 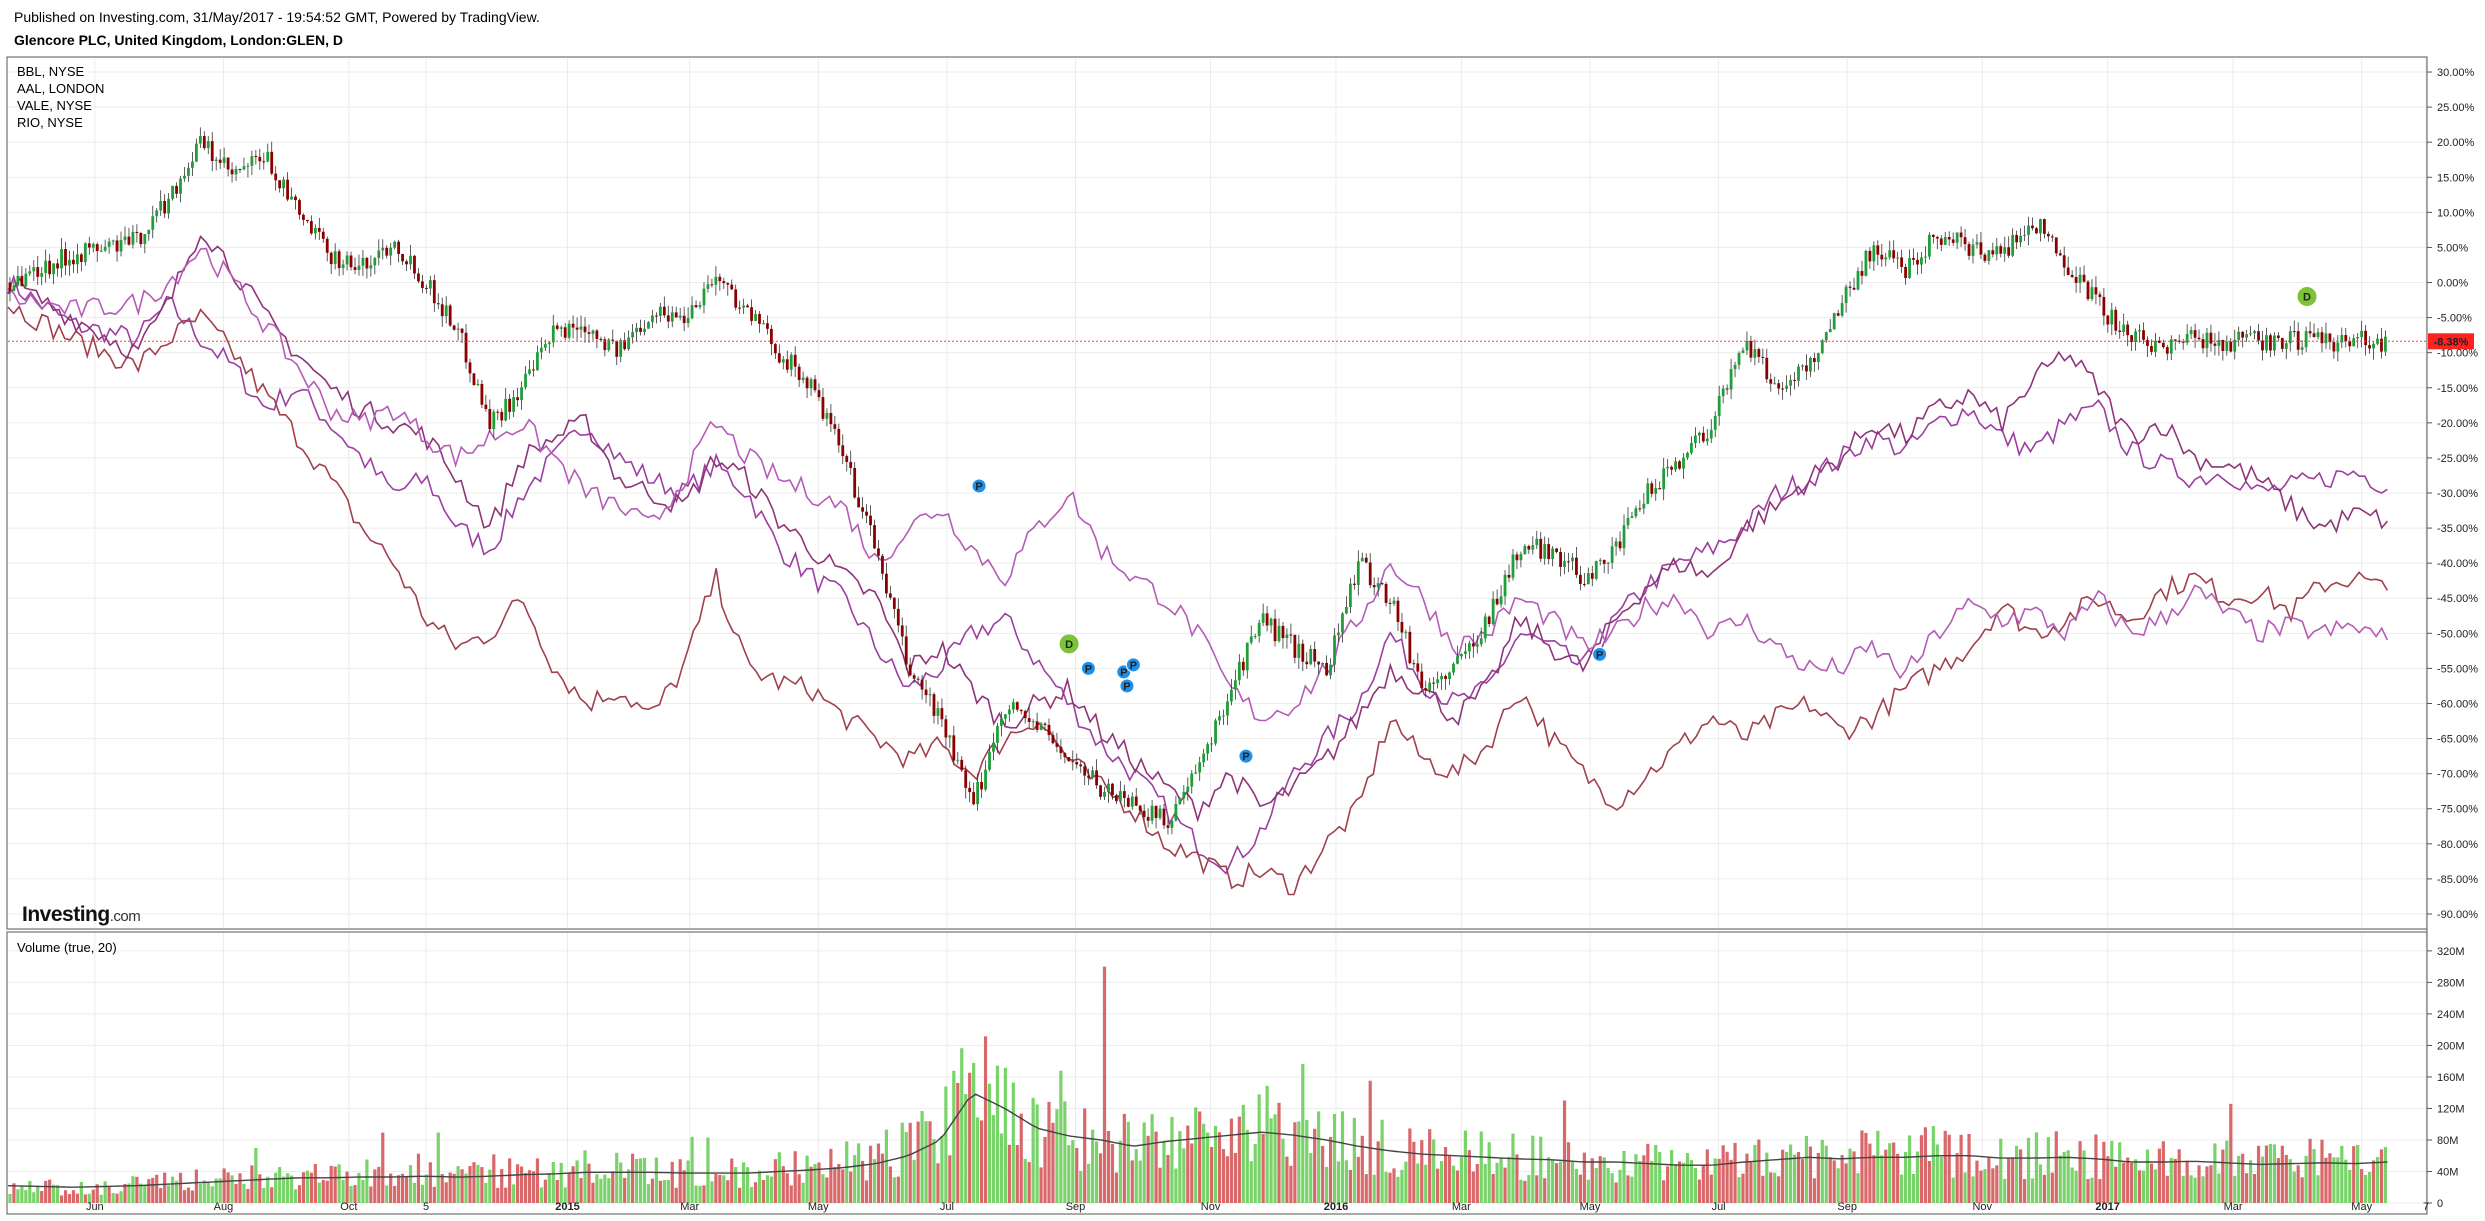 What do you see at coordinates (2426, 1207) in the screenshot?
I see `x-tick-label: 7` at bounding box center [2426, 1207].